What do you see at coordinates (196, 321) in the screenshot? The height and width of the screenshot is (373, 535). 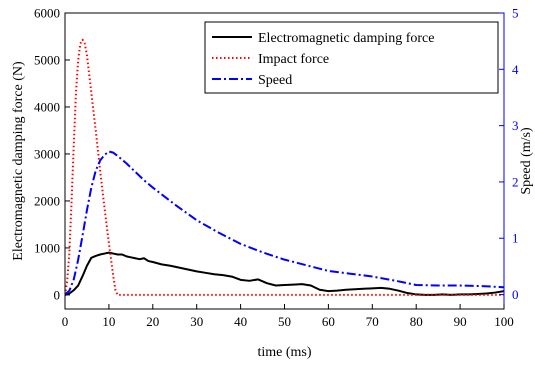 I see `x-tick-label-30: 30` at bounding box center [196, 321].